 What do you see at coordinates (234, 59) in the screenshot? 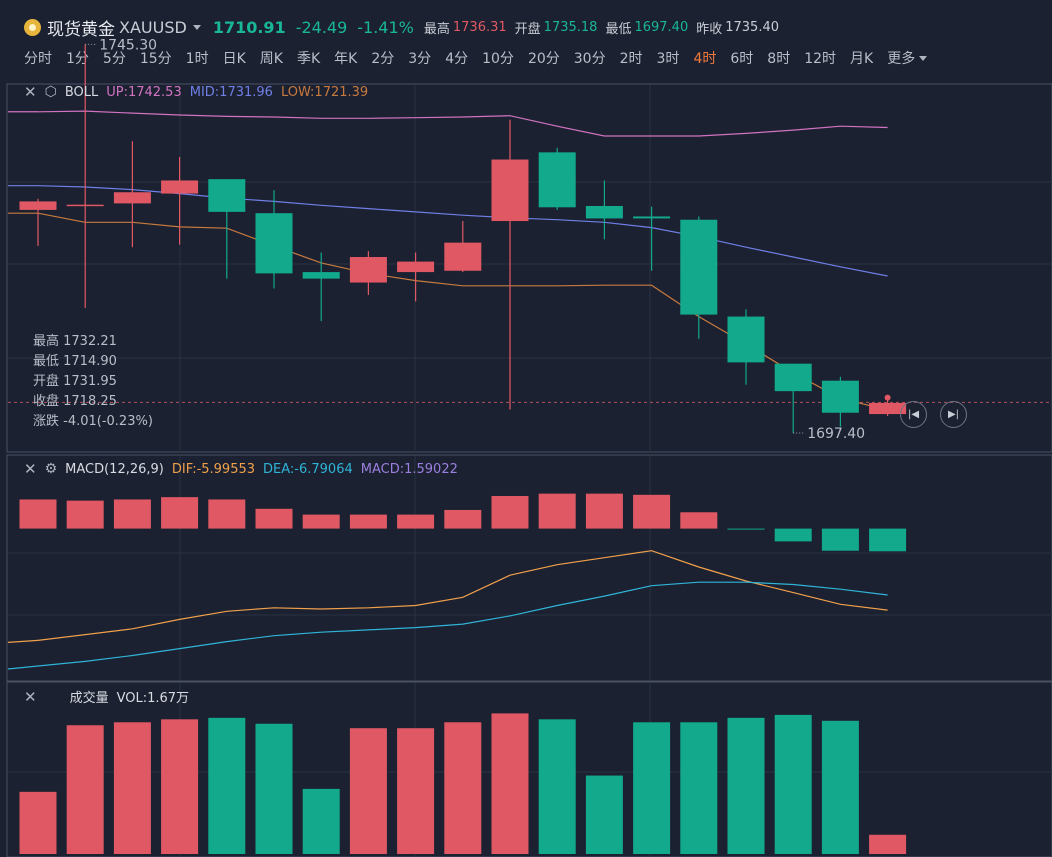
I see `timeframe-tab: 日K` at bounding box center [234, 59].